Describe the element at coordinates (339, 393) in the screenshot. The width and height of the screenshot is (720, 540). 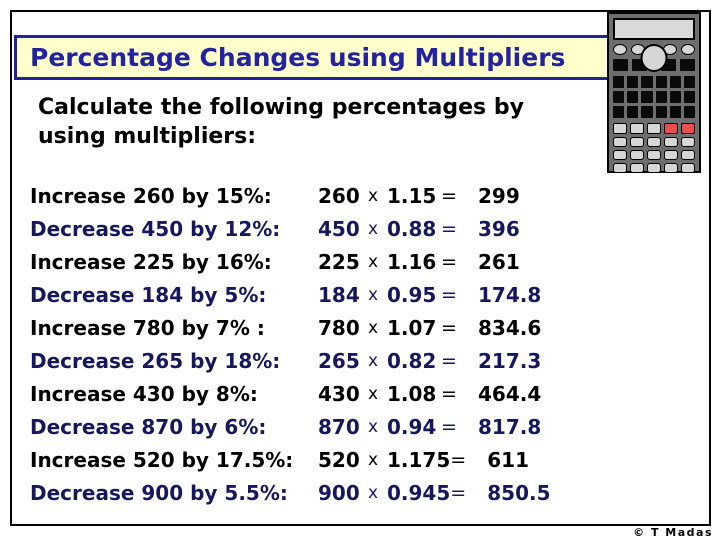
I see `row-start-value: 430` at that location.